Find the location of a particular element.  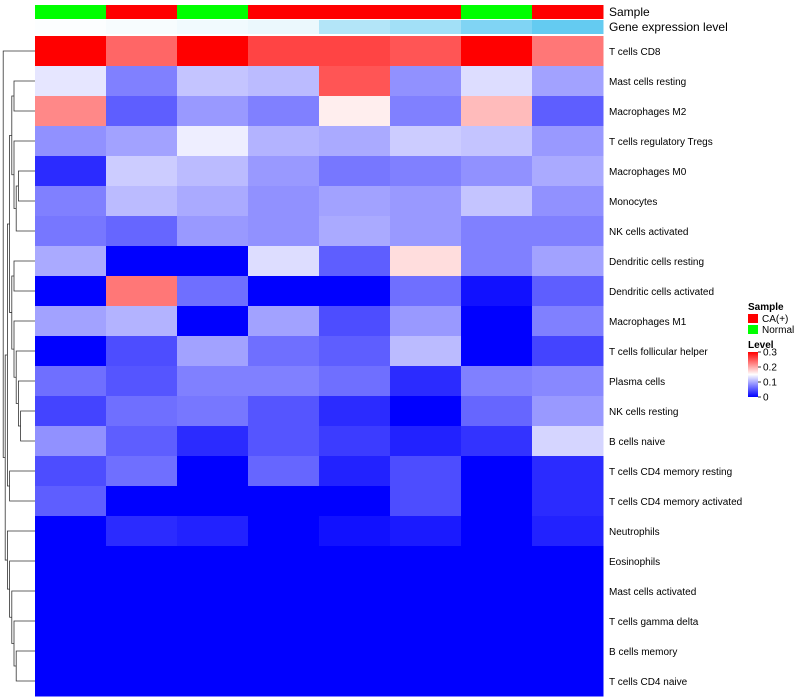

level-ticks: 0 0.1 0.2 0.3 is located at coordinates (767, 376).